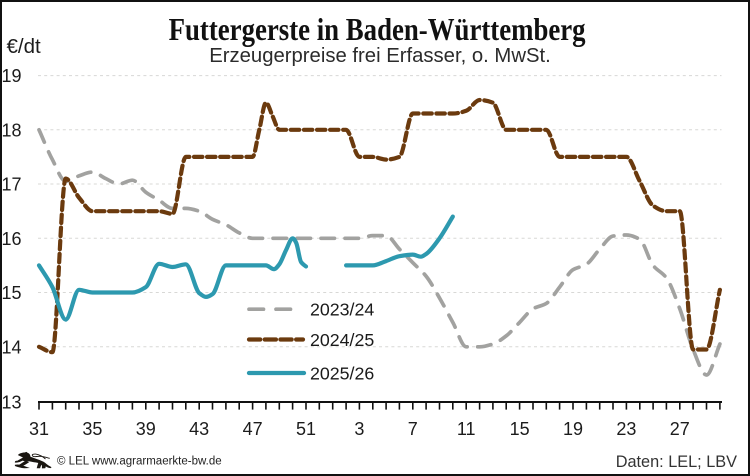  What do you see at coordinates (139, 462) in the screenshot?
I see `svg-text: © LEL www.agrarmaerkte-bw.de` at bounding box center [139, 462].